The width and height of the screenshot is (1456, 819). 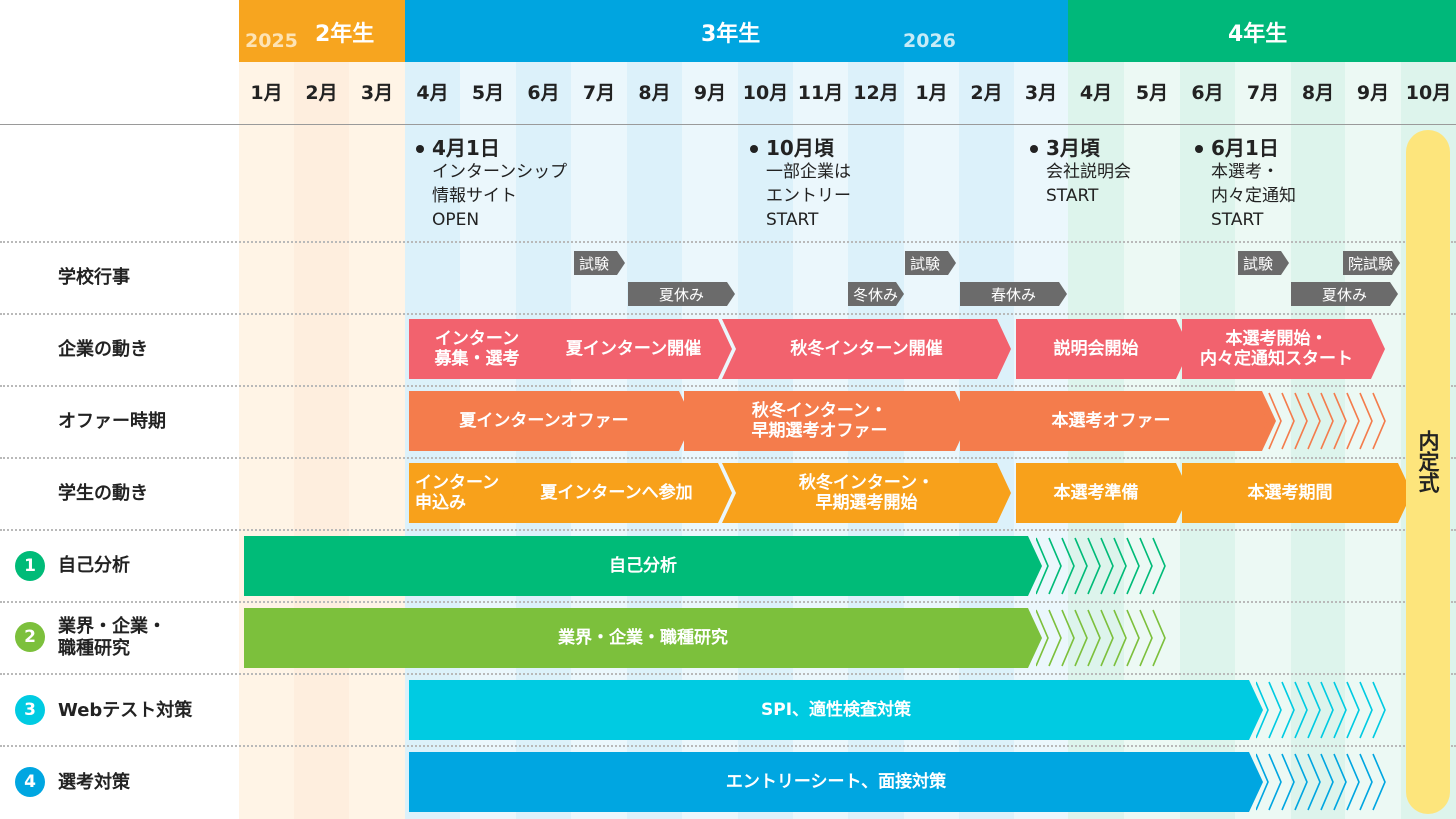 I want to click on month-column, so click(x=266, y=440).